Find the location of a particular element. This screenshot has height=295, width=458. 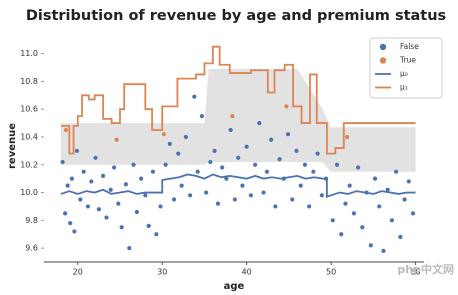

y-tick-label: 9.8 is located at coordinates (31, 220).